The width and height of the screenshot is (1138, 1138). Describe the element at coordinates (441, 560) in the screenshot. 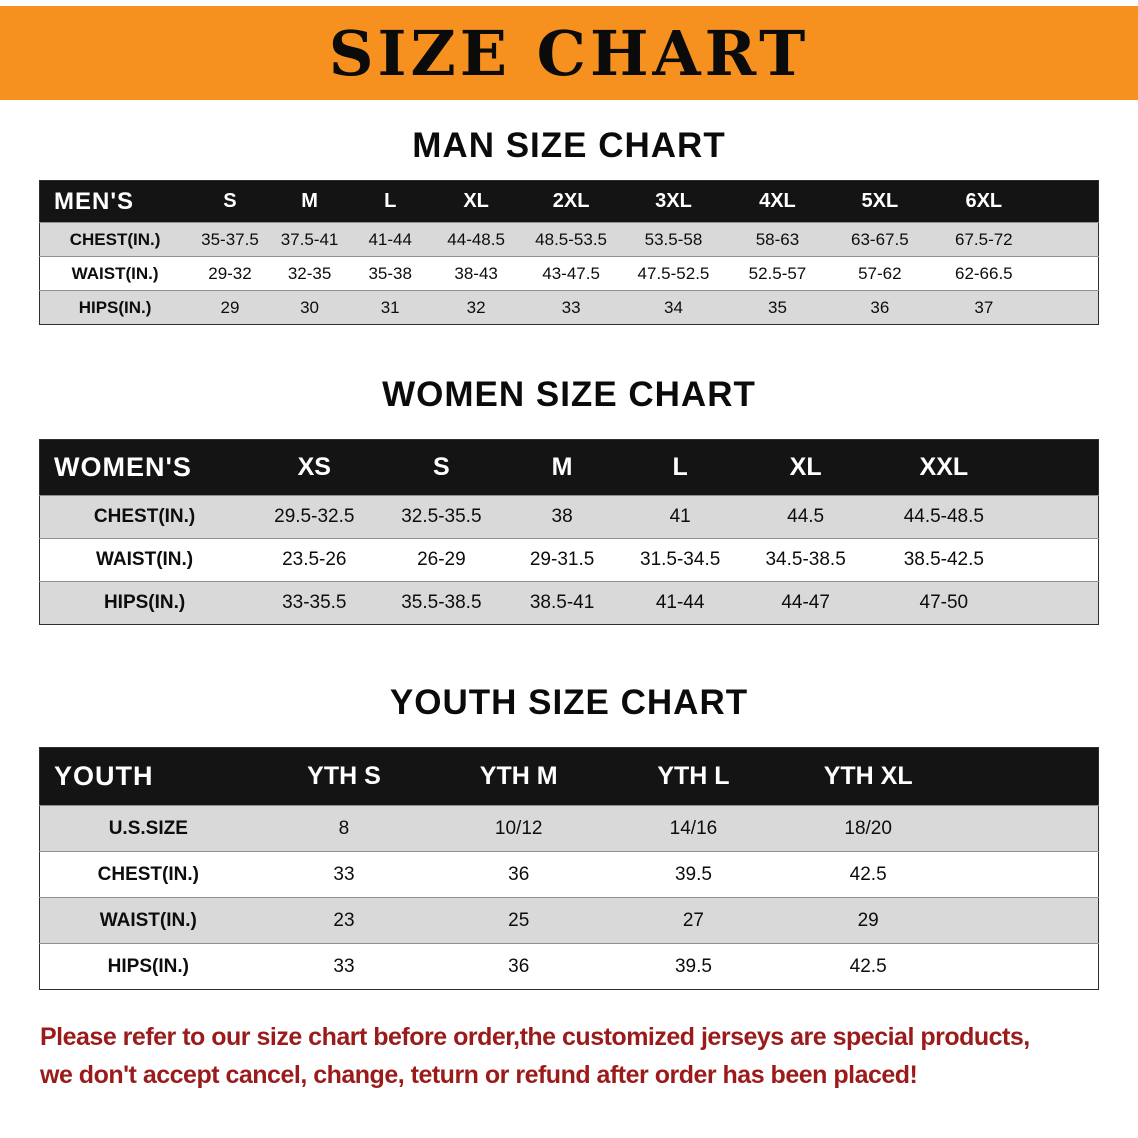

I see `measurement-value-cell: 26-29` at that location.